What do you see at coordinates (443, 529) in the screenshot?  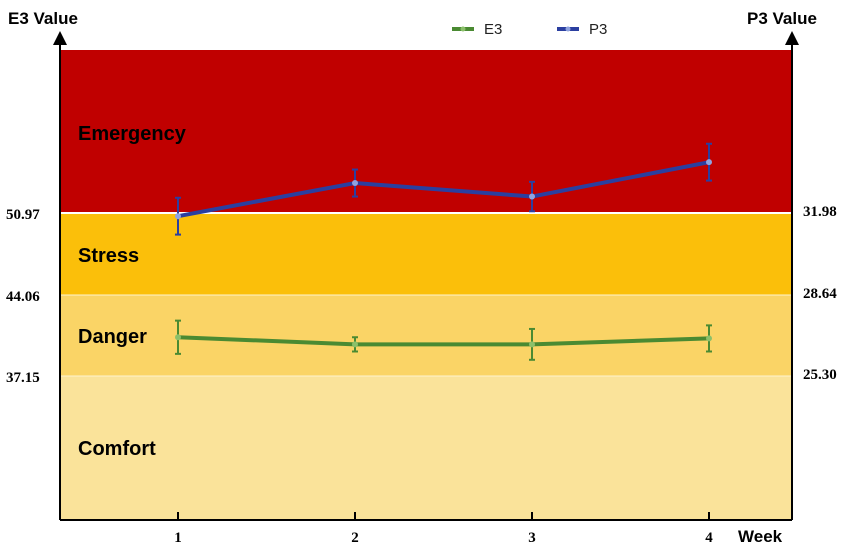 I see `x-ticks: 1 2 3 4` at bounding box center [443, 529].